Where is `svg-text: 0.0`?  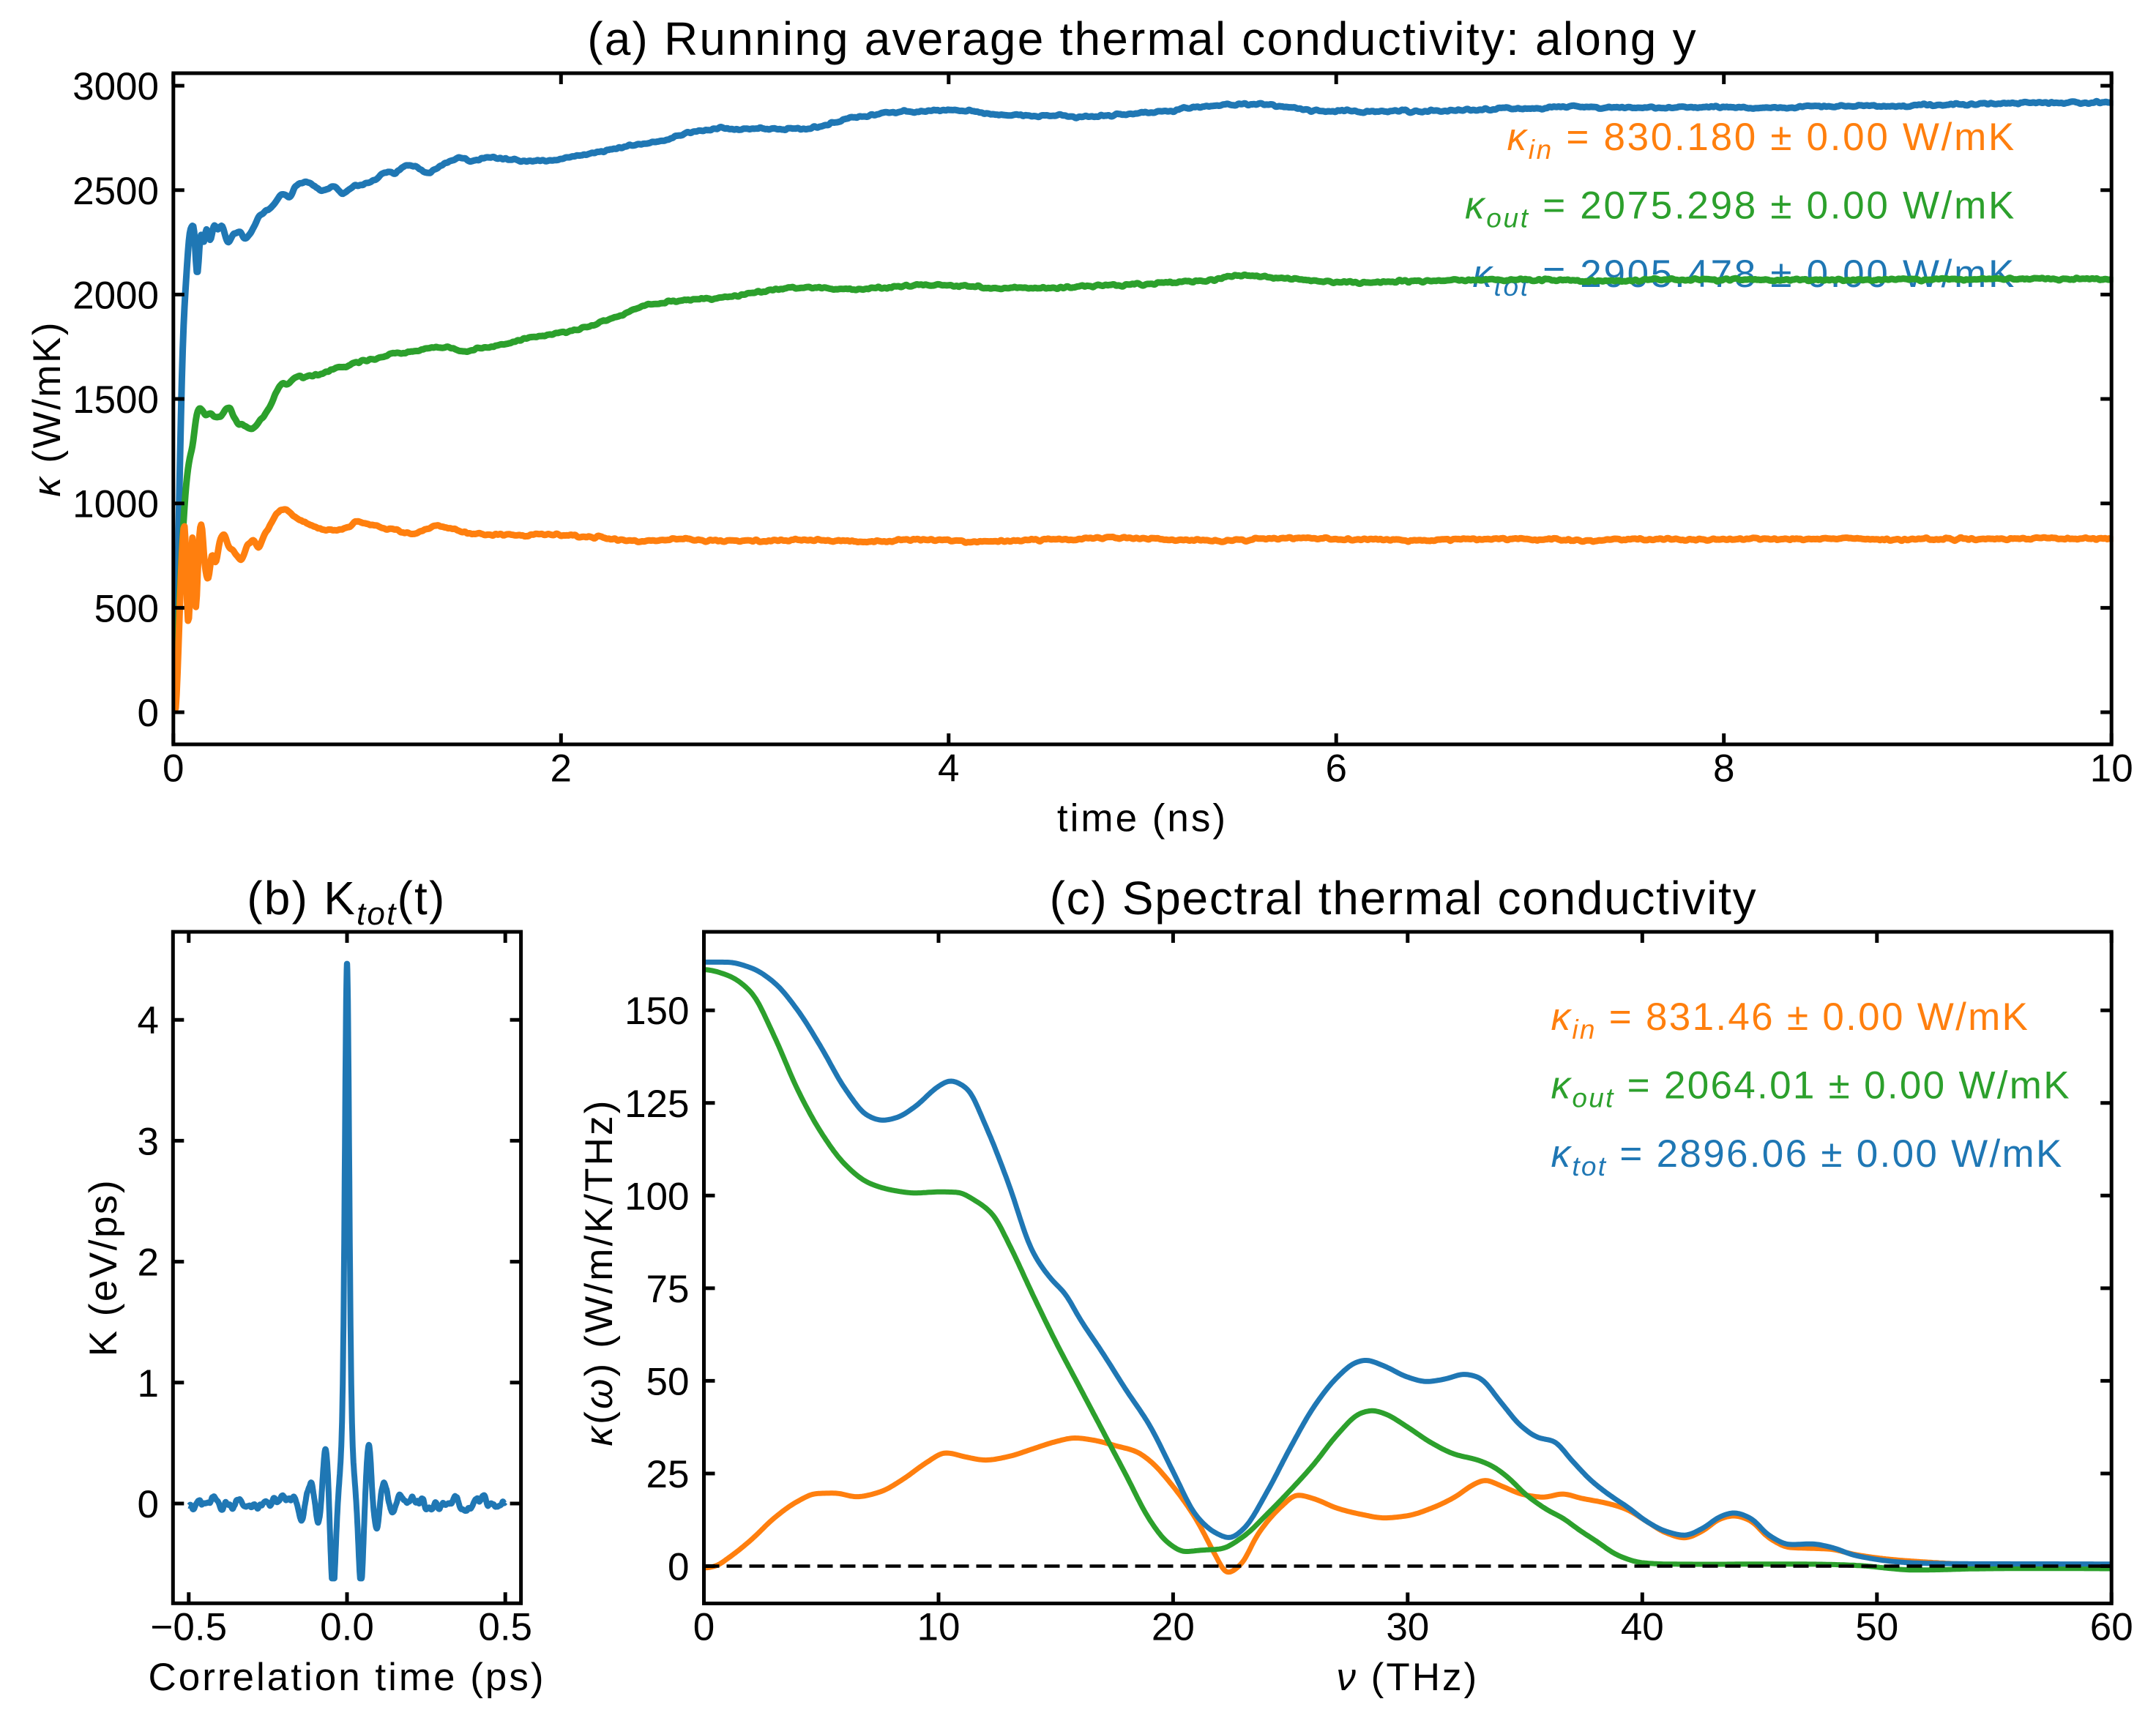 svg-text: 0.0 is located at coordinates (347, 1627).